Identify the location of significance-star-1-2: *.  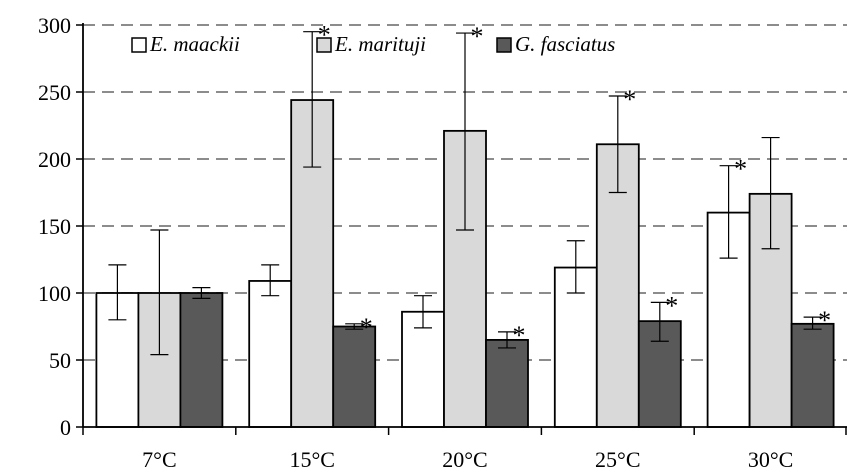
(477, 36).